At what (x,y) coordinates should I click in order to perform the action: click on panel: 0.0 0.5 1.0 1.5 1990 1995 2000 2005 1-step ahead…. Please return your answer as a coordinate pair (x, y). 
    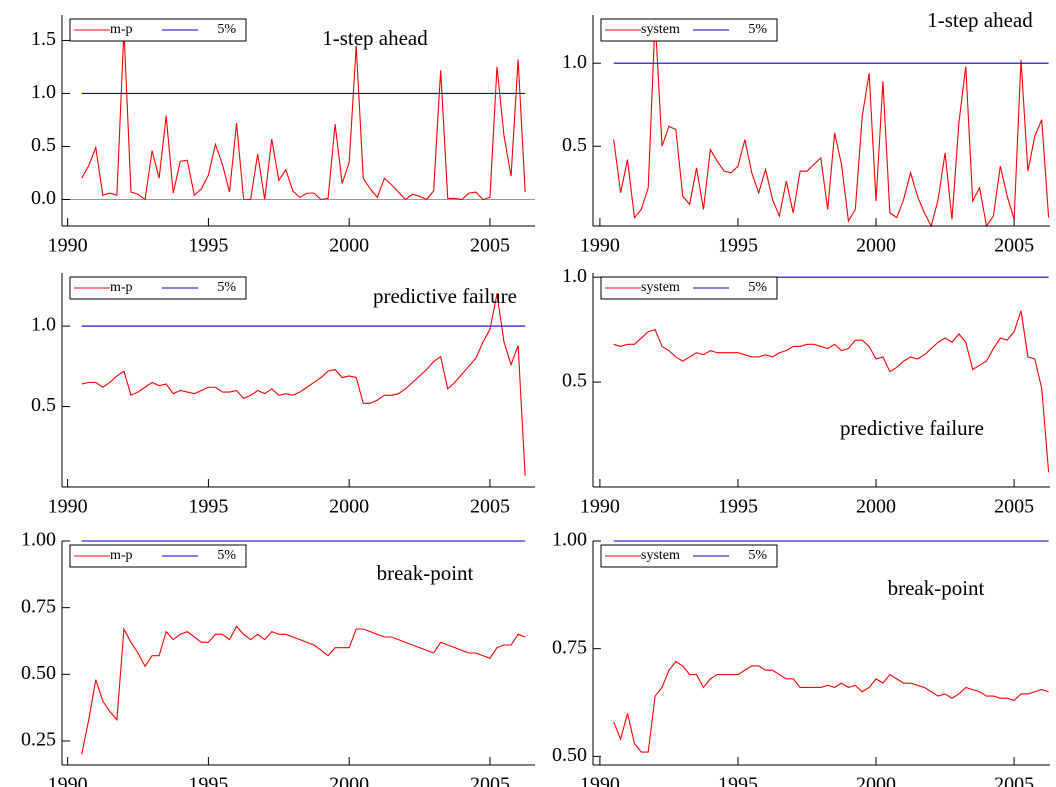
    Looking at the image, I should click on (283, 136).